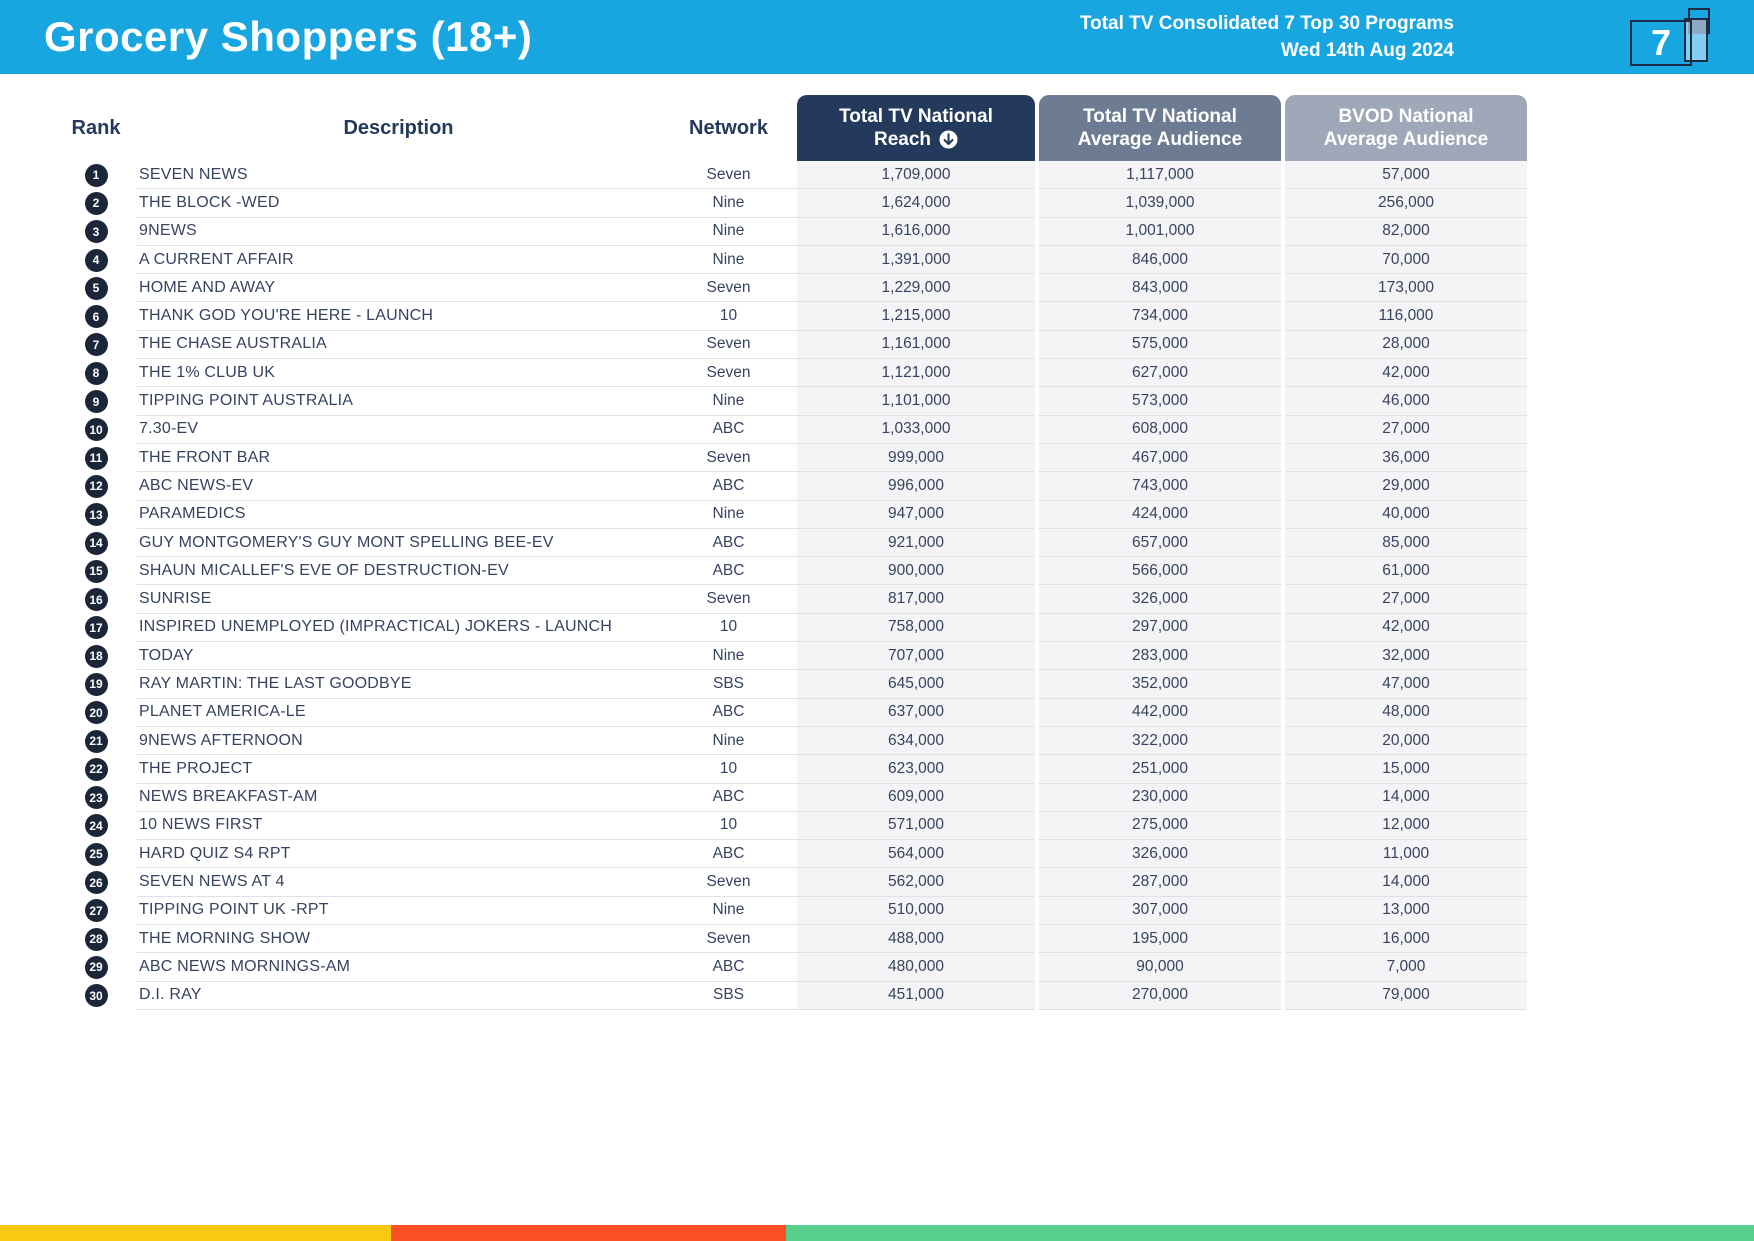 Image resolution: width=1754 pixels, height=1241 pixels. I want to click on reach-value: 1,101,000, so click(916, 401).